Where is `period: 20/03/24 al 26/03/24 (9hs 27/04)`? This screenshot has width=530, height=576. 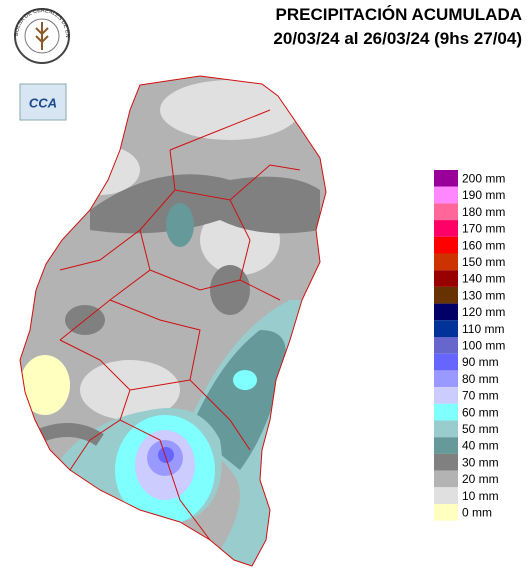 period: 20/03/24 al 26/03/24 (9hs 27/04) is located at coordinates (397, 38).